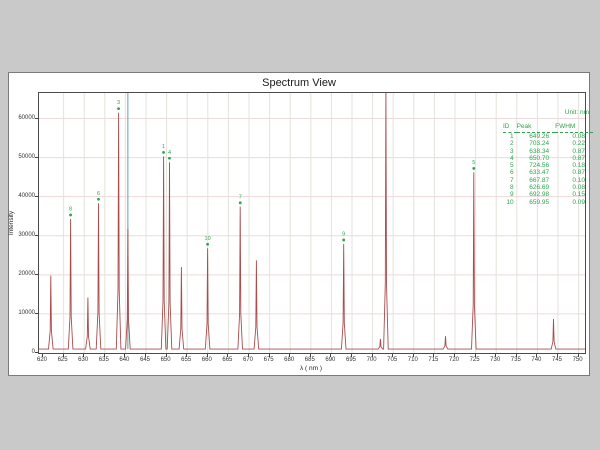 The image size is (600, 450). I want to click on peak-wavelength: 659.95, so click(539, 202).